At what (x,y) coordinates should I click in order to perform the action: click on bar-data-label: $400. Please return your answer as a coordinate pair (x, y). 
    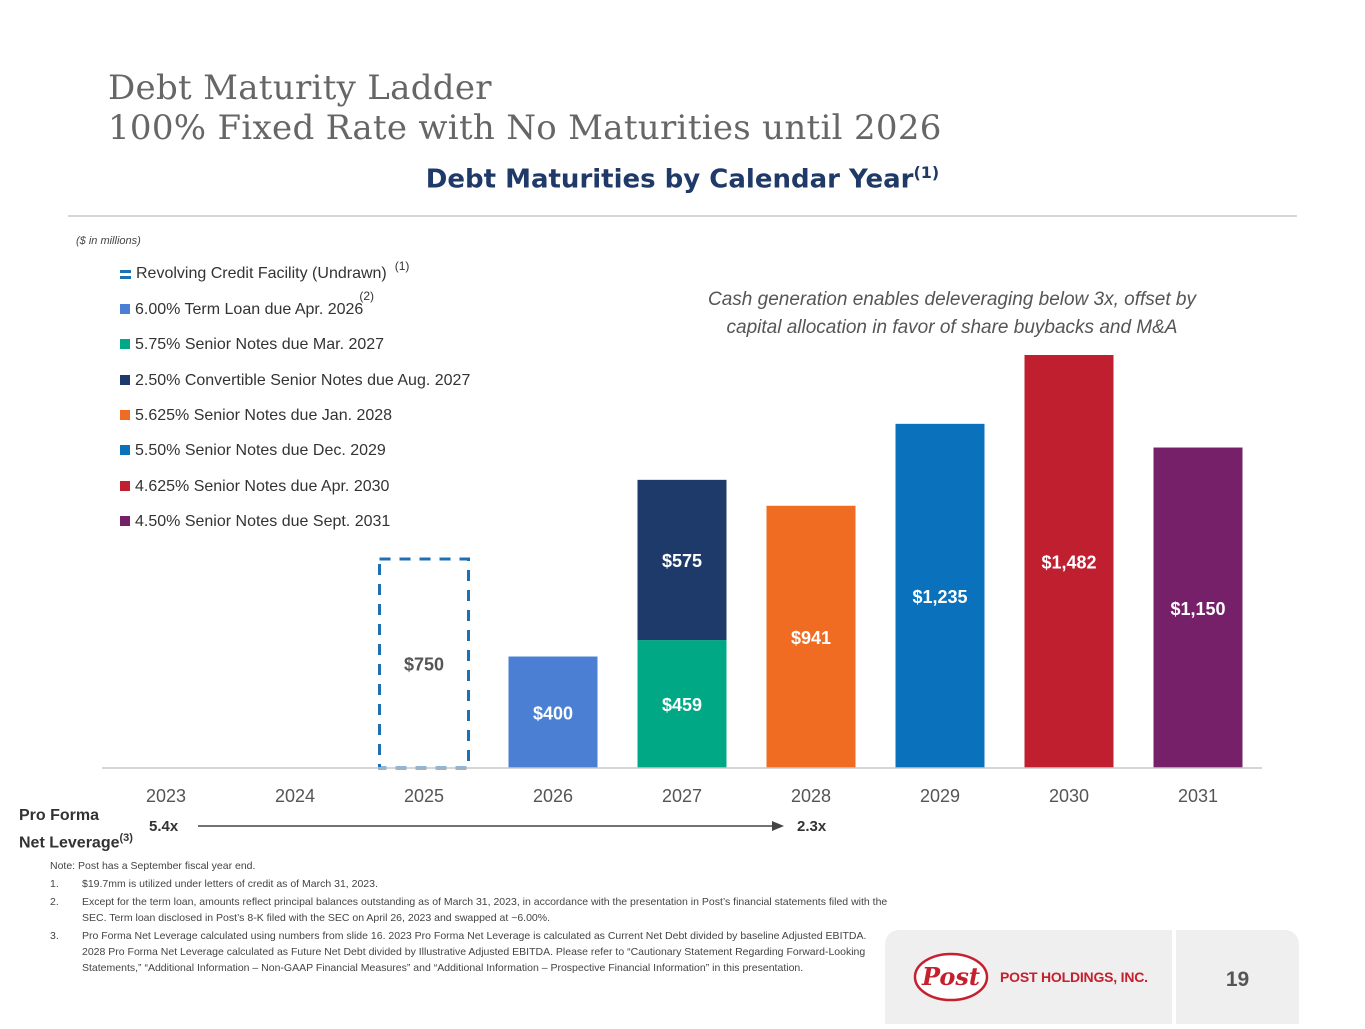
    Looking at the image, I should click on (553, 713).